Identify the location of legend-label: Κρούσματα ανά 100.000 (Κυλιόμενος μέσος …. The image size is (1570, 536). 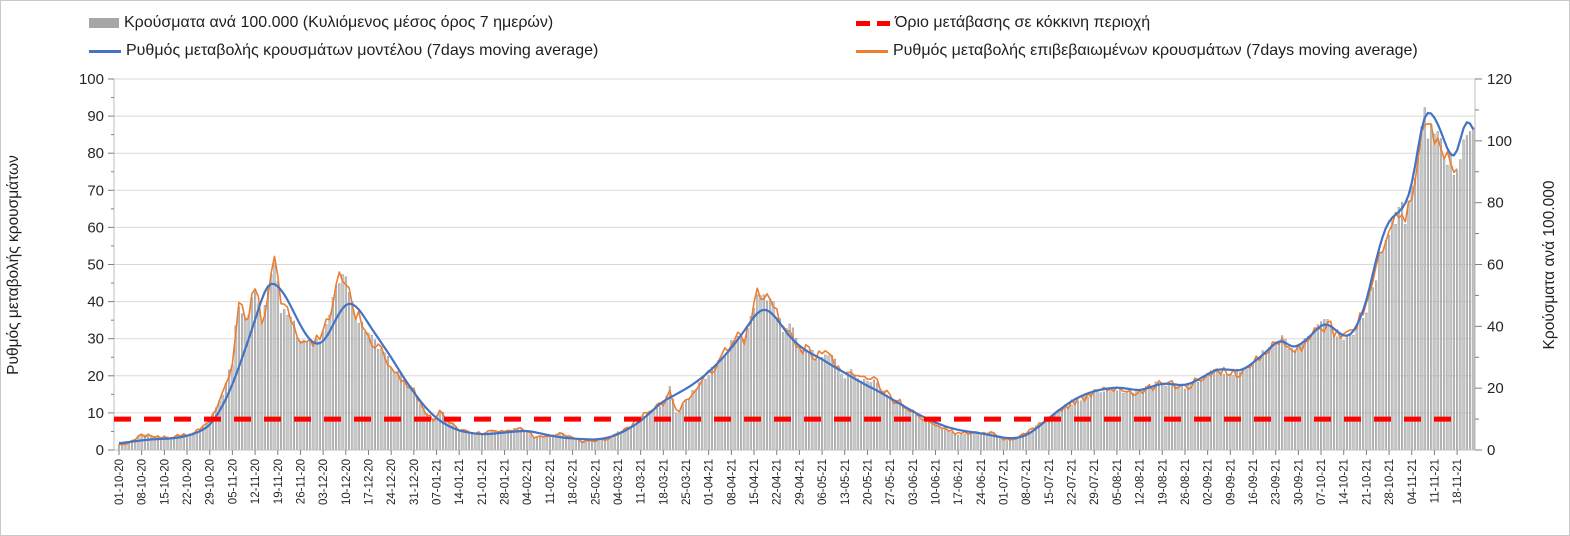
(339, 22).